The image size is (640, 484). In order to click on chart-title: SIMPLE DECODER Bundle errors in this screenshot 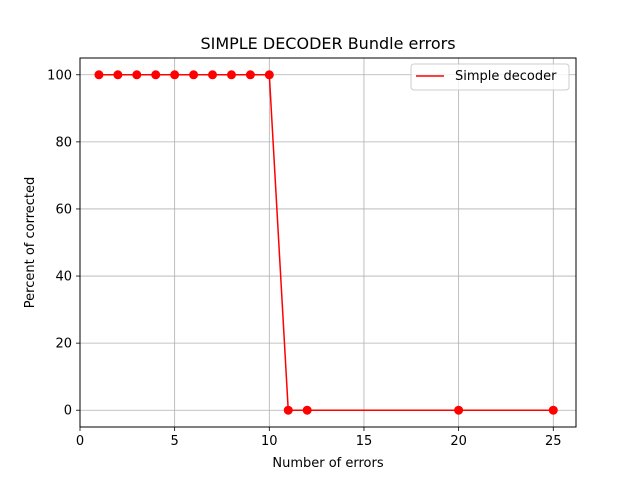, I will do `click(327, 43)`.